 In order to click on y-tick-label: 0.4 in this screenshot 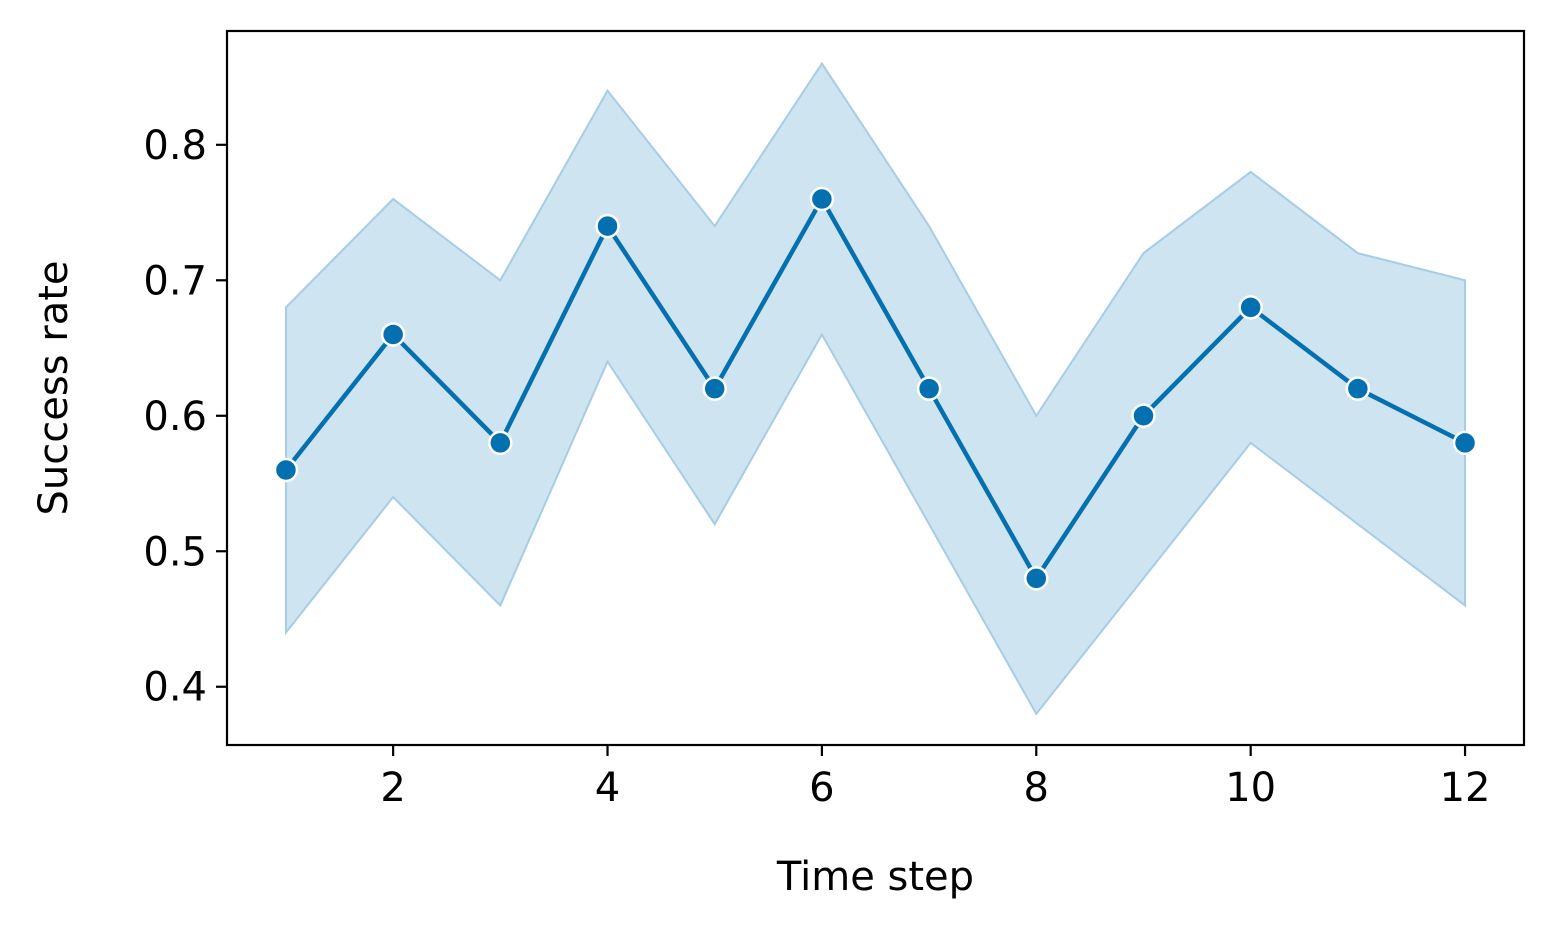, I will do `click(175, 688)`.